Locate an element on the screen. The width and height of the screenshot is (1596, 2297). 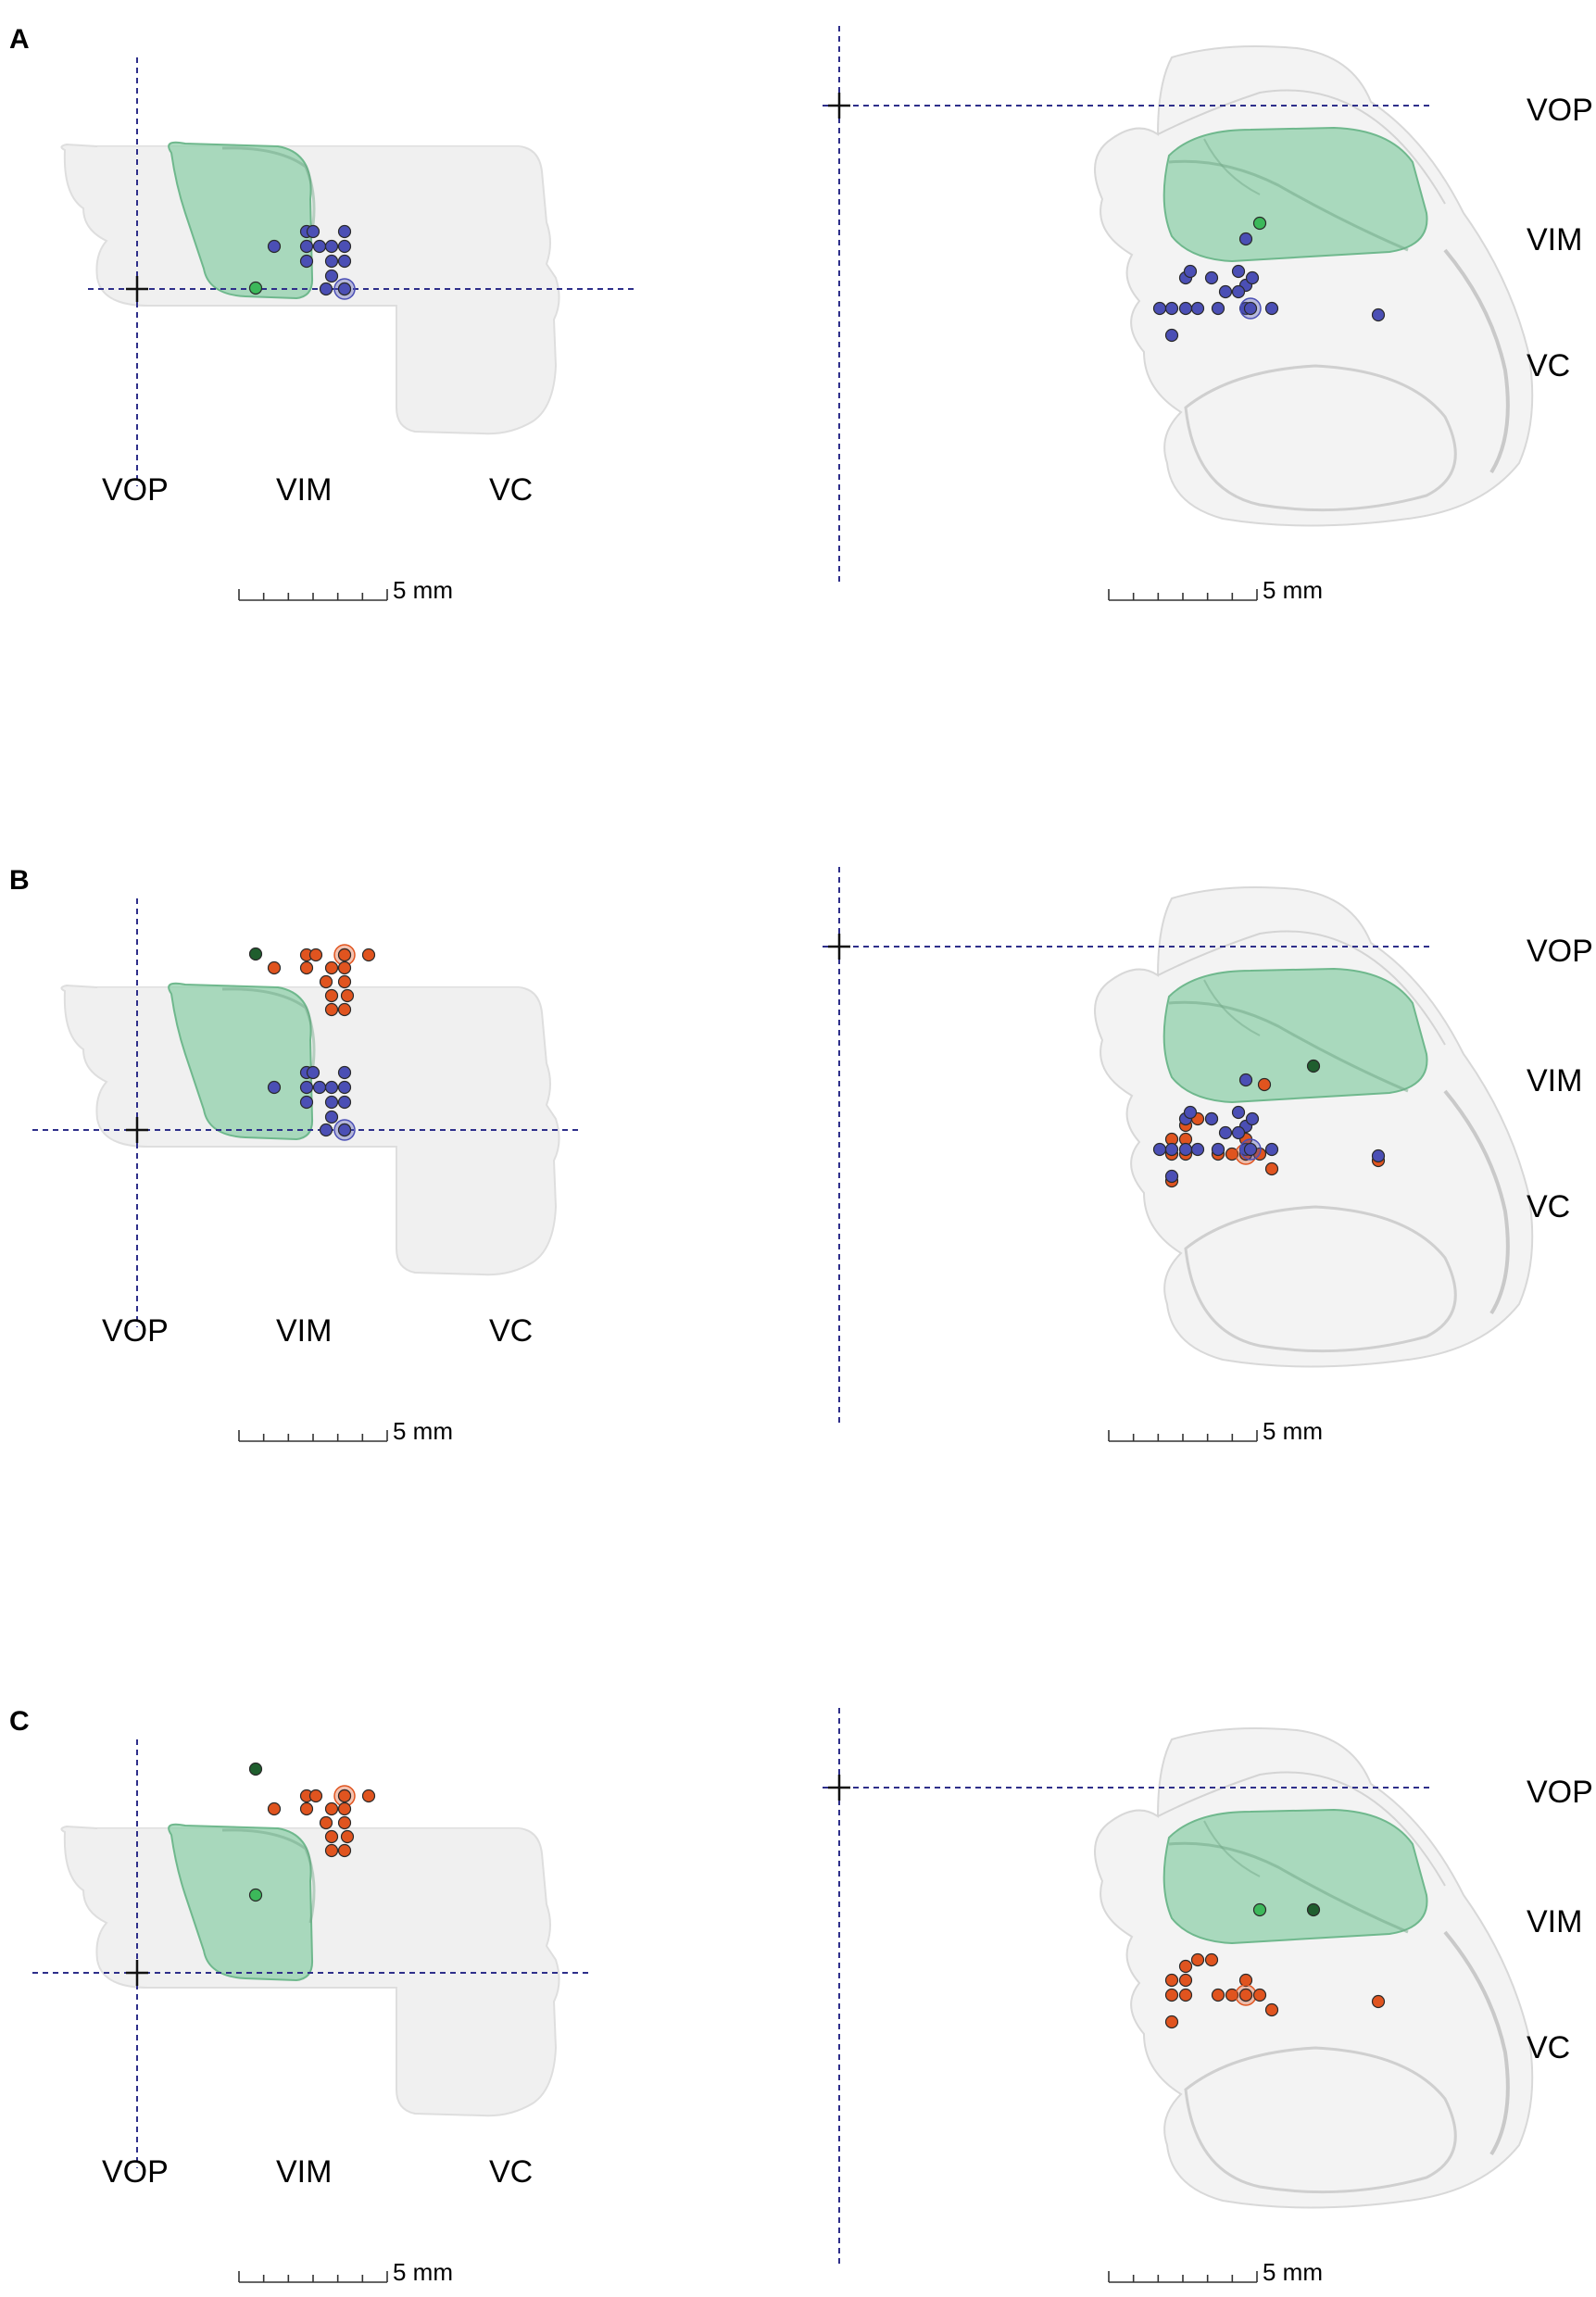
posterior-thalamus-view is located at coordinates (1314, 1968).